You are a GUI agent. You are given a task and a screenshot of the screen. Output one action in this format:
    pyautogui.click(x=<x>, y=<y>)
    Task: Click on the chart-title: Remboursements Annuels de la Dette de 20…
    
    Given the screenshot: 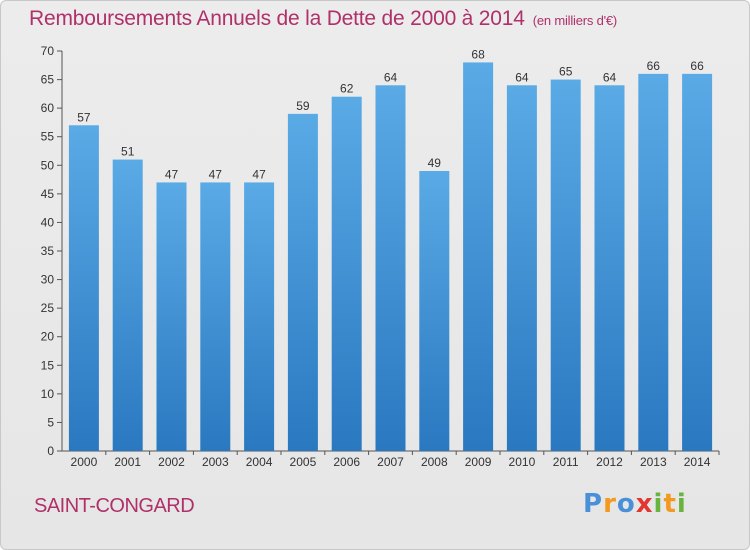 What is the action you would take?
    pyautogui.click(x=323, y=19)
    